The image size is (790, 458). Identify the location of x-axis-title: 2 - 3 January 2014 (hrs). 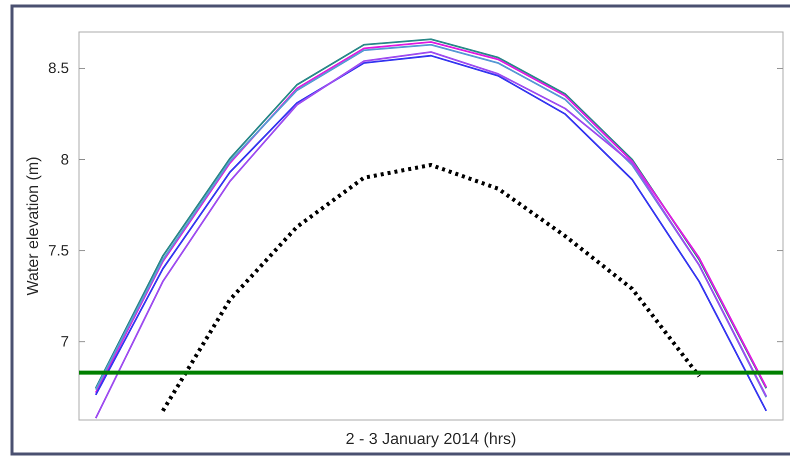
(431, 439).